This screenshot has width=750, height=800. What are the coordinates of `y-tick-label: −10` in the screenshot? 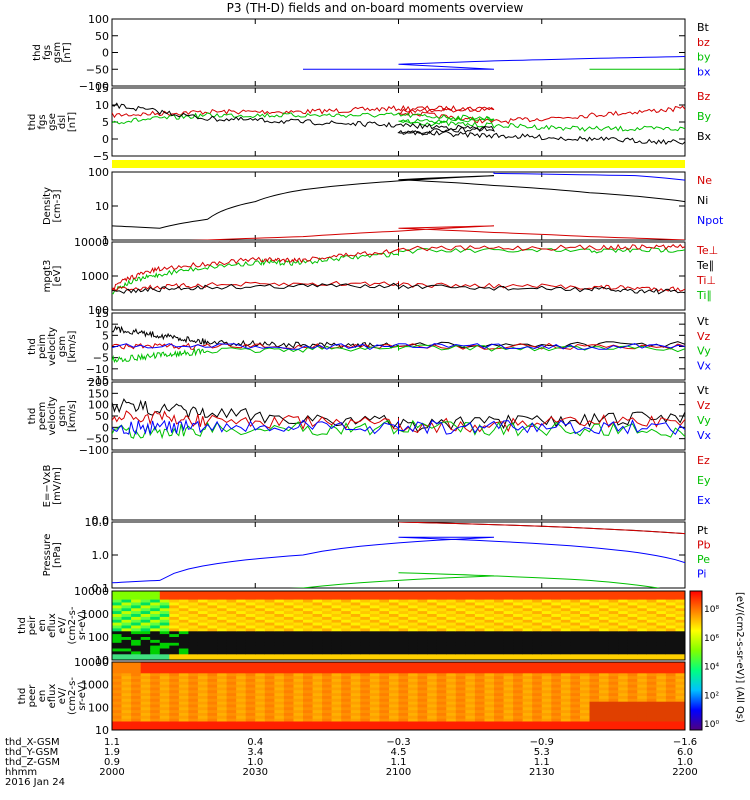 It's located at (97, 369).